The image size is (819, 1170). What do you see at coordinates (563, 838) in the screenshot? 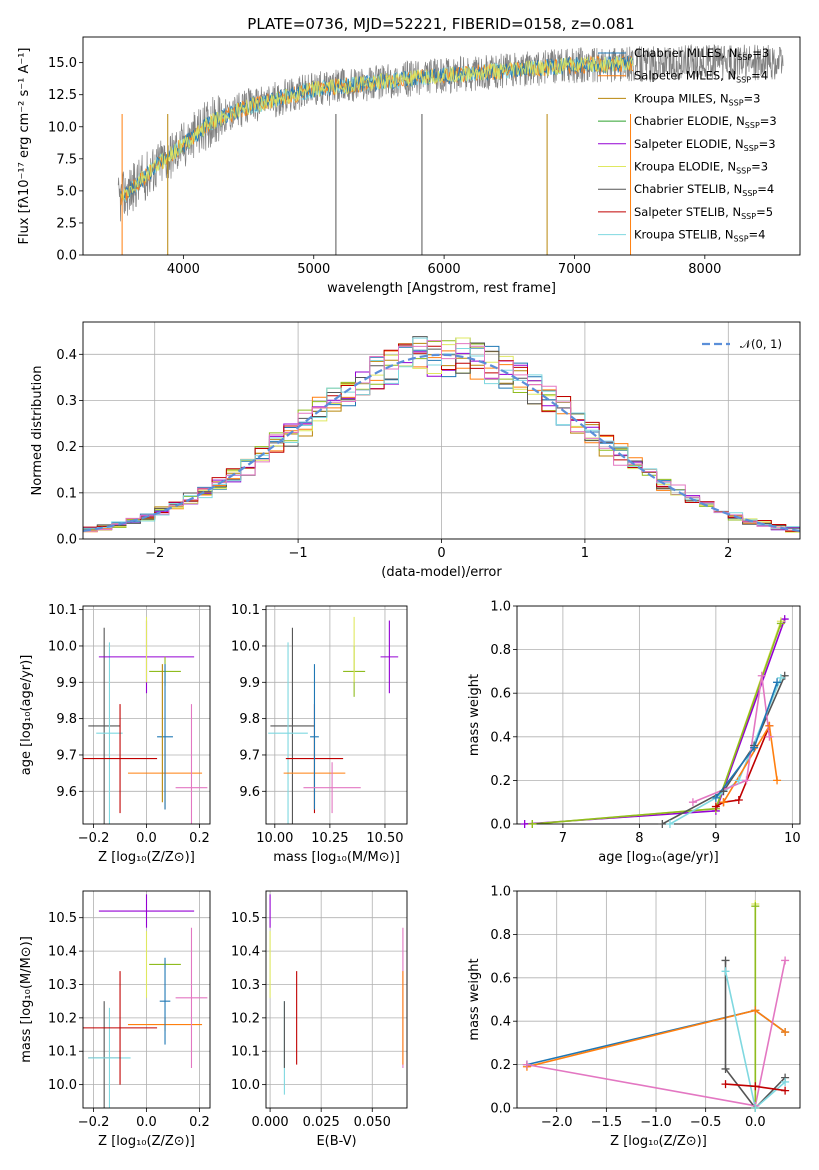
I see `x-tick-label: 7` at bounding box center [563, 838].